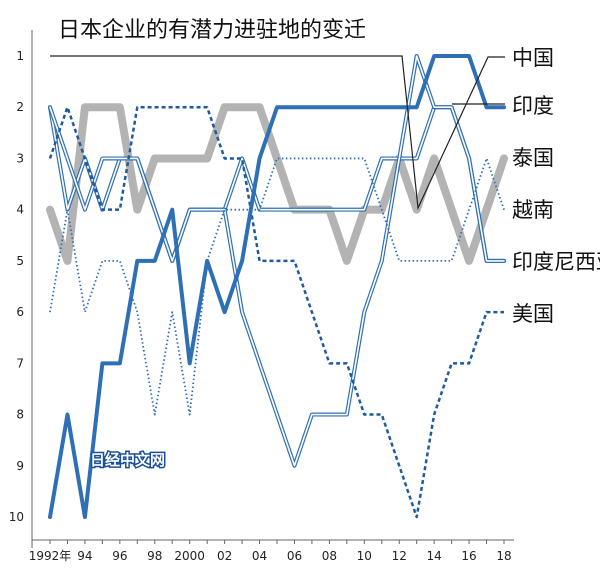 The height and width of the screenshot is (572, 600). What do you see at coordinates (533, 314) in the screenshot?
I see `legend-label-美国: 美国` at bounding box center [533, 314].